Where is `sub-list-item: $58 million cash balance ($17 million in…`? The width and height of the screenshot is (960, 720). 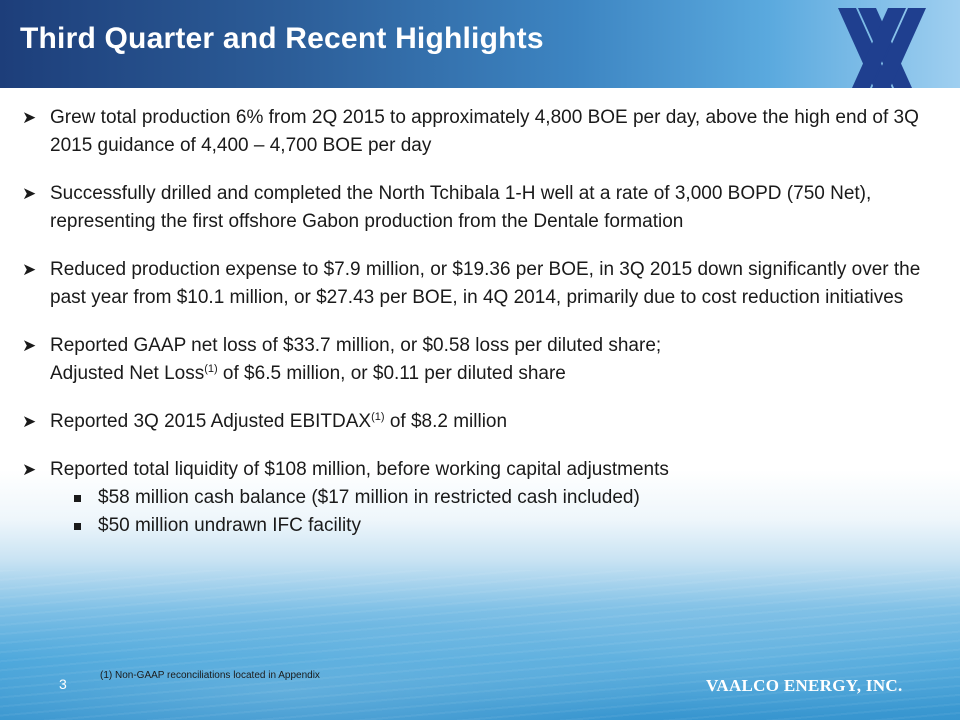 sub-list-item: $58 million cash balance ($17 million in… is located at coordinates (472, 498).